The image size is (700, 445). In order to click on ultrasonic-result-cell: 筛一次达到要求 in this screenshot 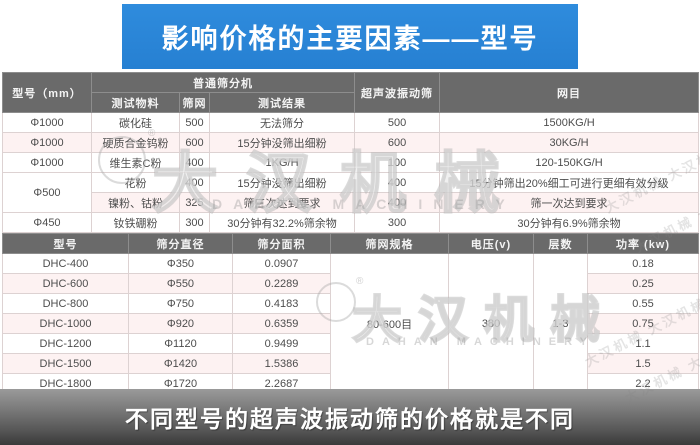, I will do `click(569, 202)`.